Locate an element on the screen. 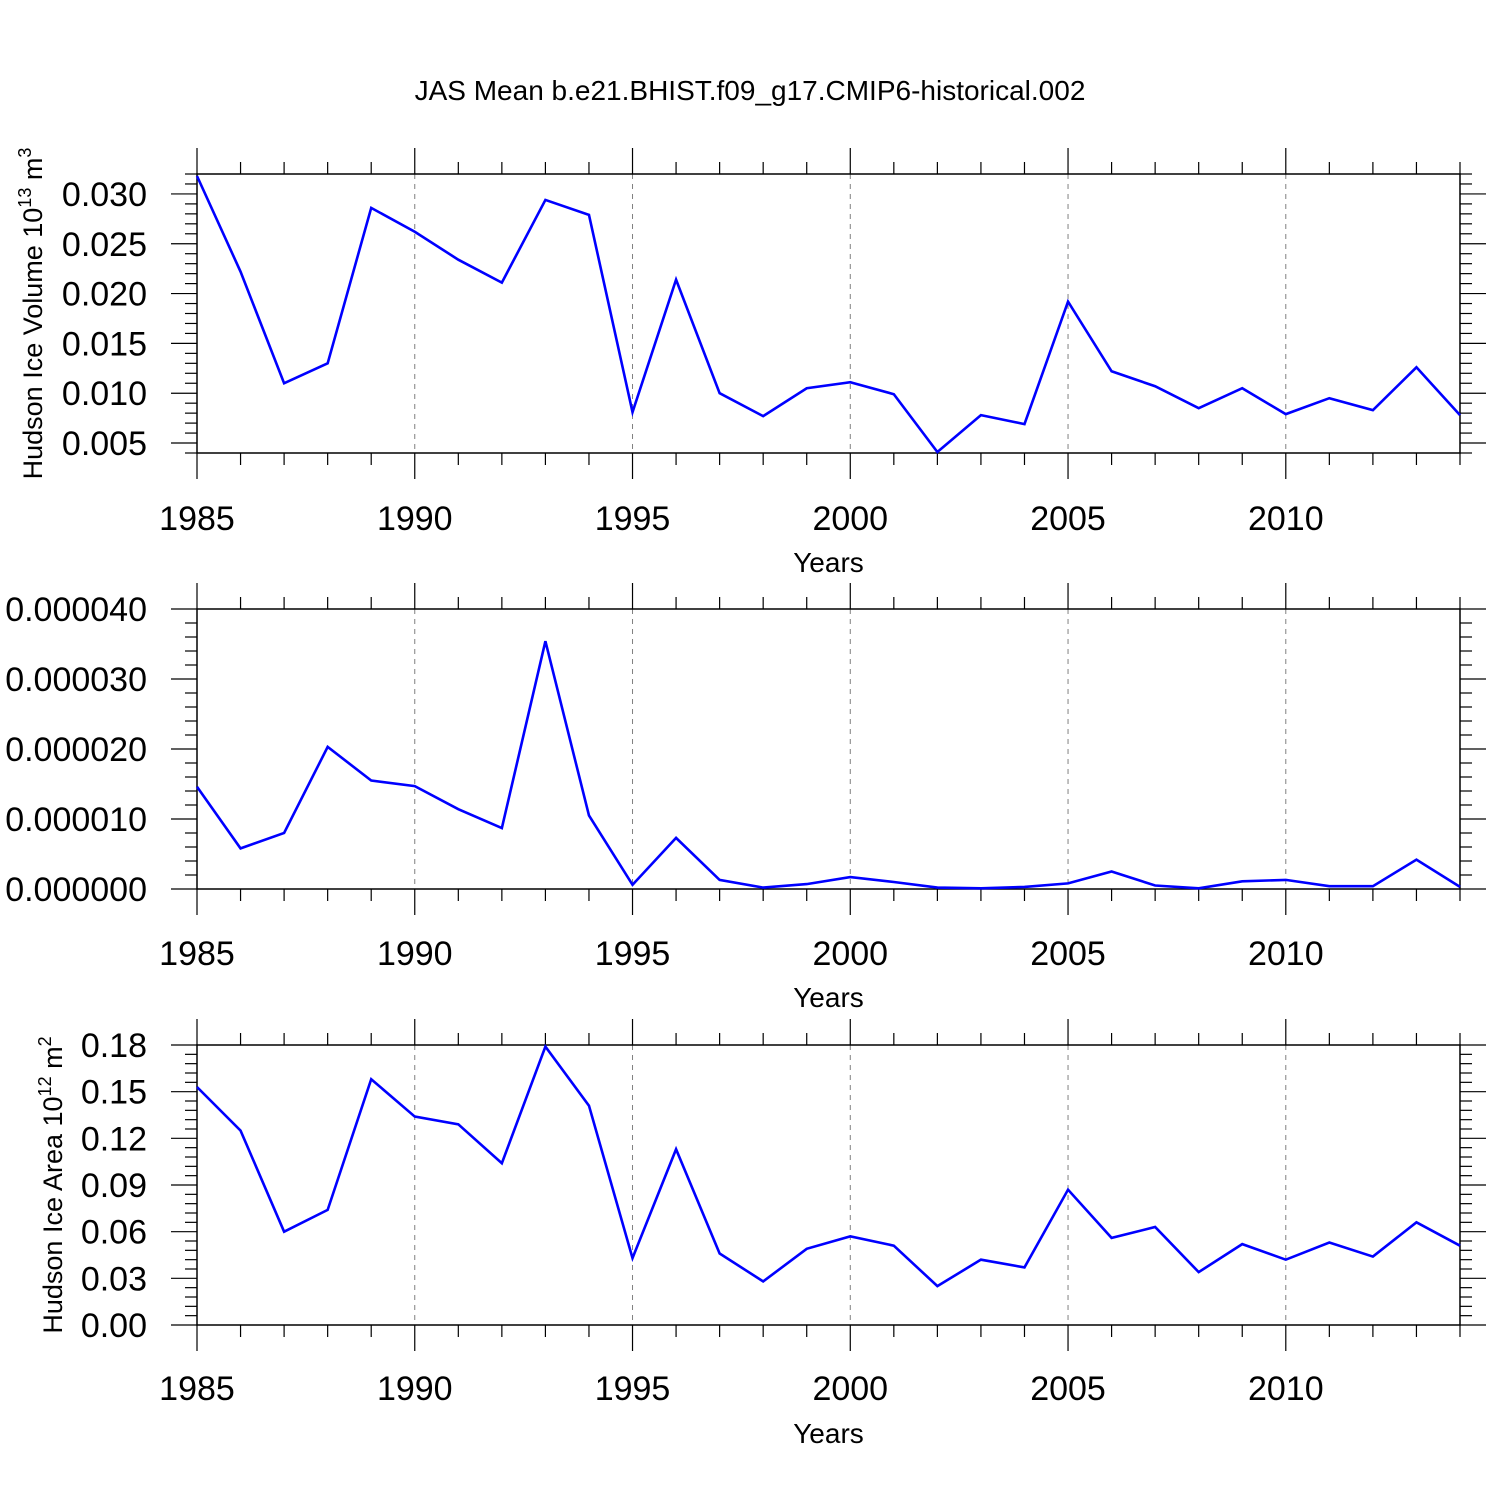  y-tick-label: 0.000020 is located at coordinates (76, 750).